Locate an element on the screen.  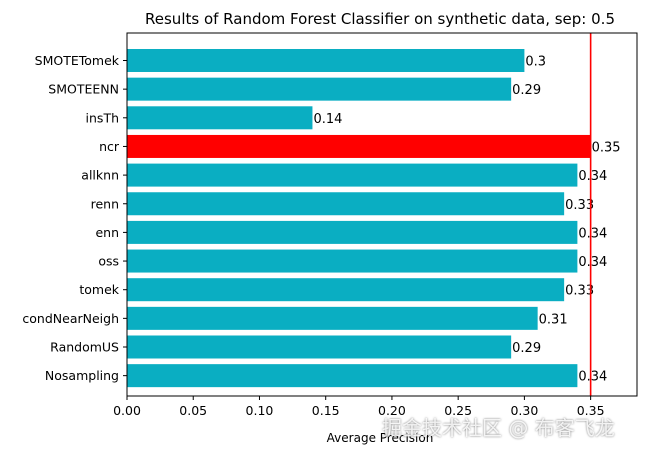
y-tick-label-condNearNeigh: condNearNeigh is located at coordinates (70, 318).